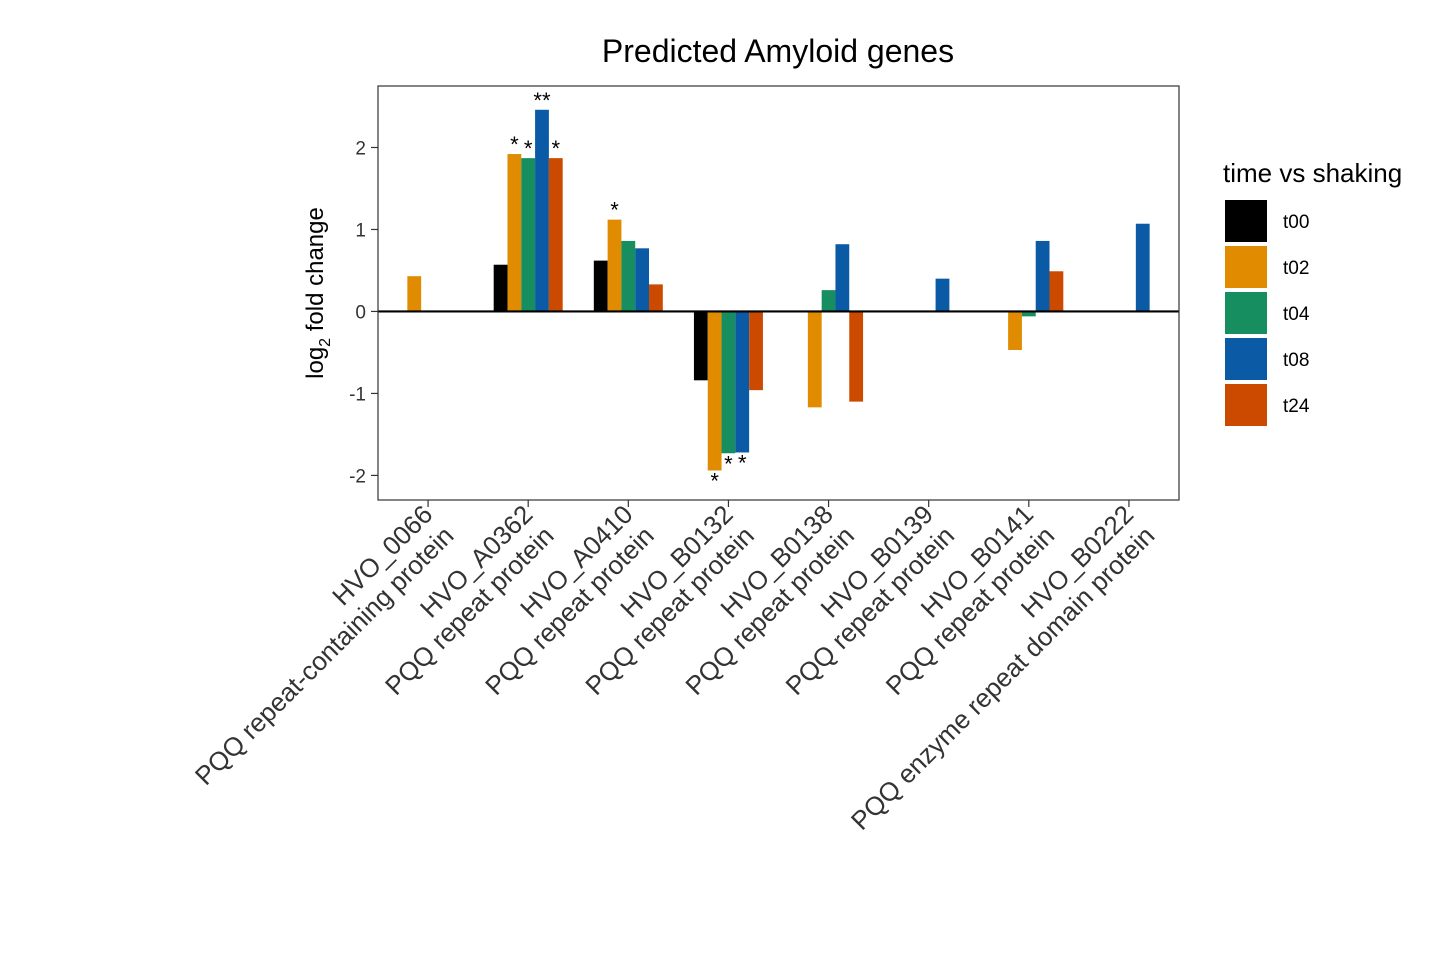 The image size is (1440, 960). What do you see at coordinates (360, 312) in the screenshot?
I see `y-tick-label: 0` at bounding box center [360, 312].